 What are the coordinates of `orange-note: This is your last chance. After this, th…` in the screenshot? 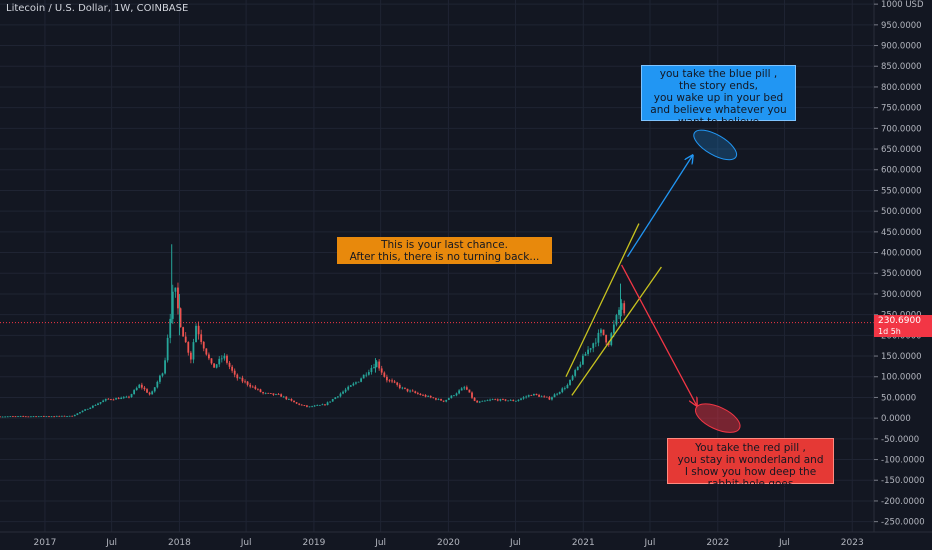 It's located at (444, 250).